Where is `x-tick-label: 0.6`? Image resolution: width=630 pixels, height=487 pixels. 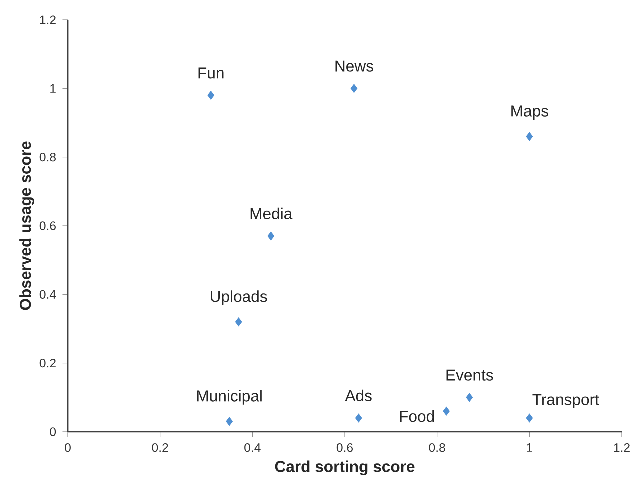 x-tick-label: 0.6 is located at coordinates (344, 447).